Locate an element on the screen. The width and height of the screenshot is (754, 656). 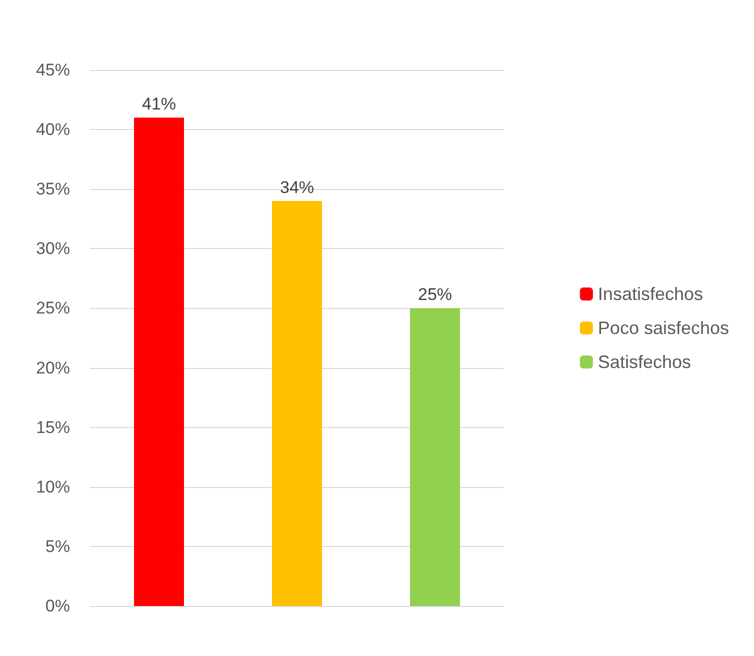
y-tick-label: 30% is located at coordinates (53, 248).